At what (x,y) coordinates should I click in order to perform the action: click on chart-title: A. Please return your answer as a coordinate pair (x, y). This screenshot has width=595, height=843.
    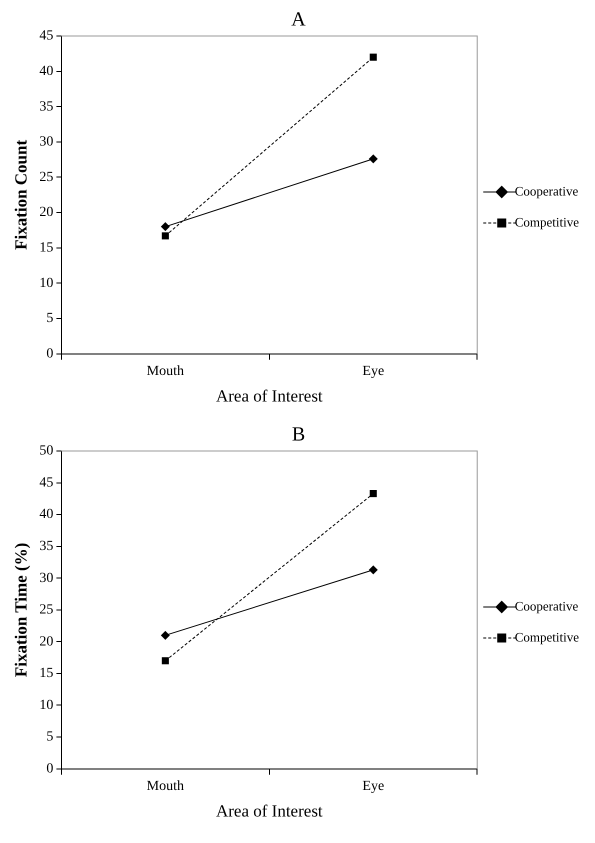
    Looking at the image, I should click on (298, 19).